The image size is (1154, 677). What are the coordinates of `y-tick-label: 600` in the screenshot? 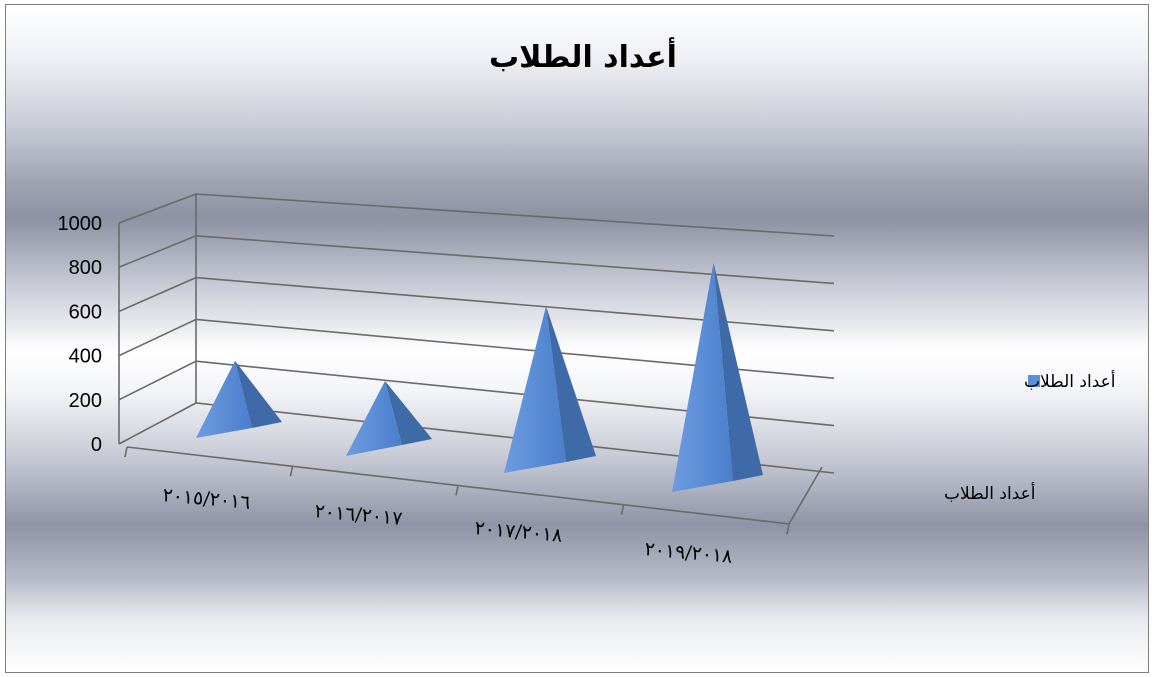 It's located at (85, 312).